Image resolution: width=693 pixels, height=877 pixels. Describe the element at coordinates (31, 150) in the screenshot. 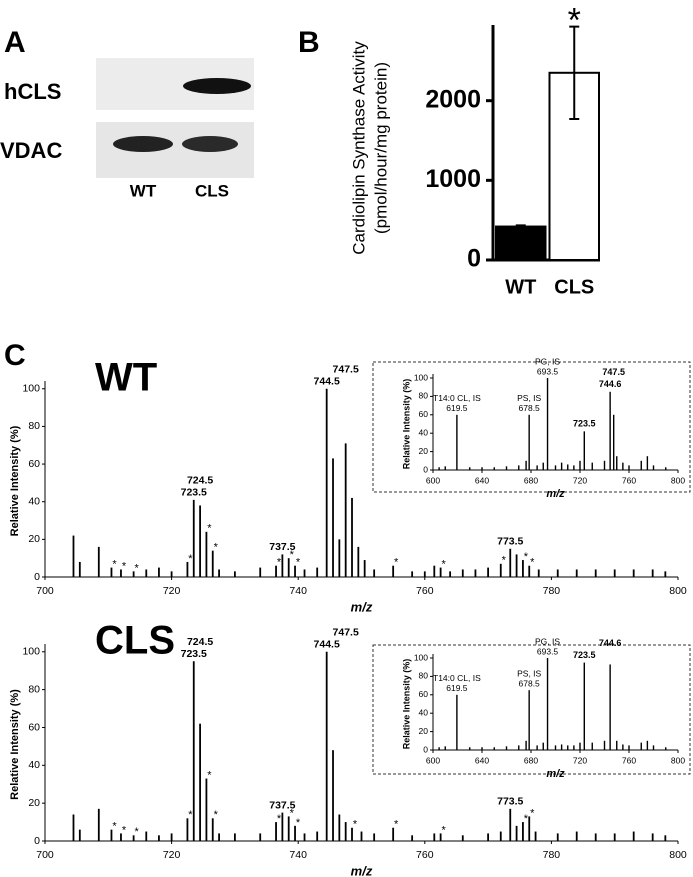

I see `blot-row-label: VDAC` at that location.